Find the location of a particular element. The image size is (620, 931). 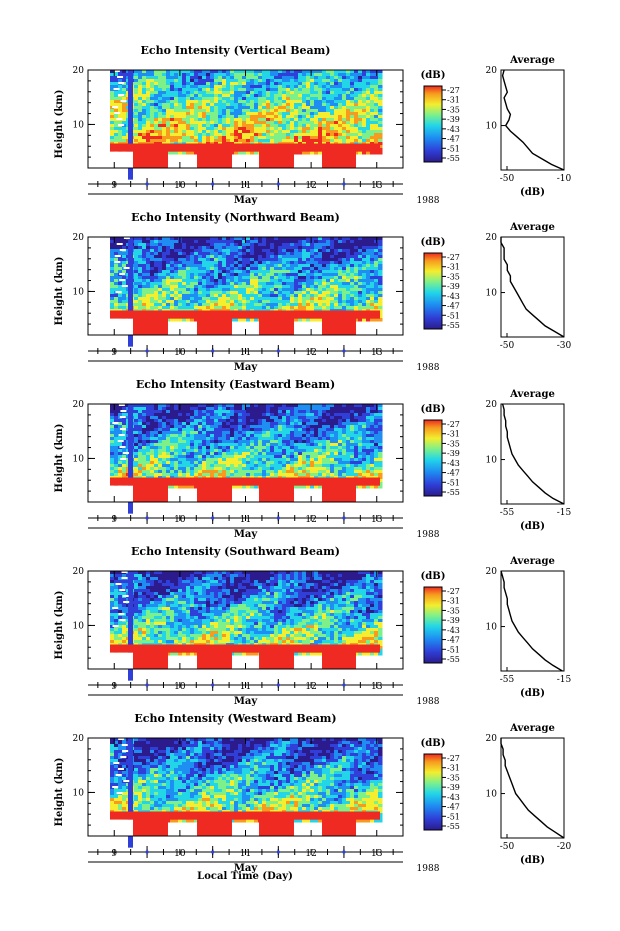

time-marker is located at coordinates (147, 351).